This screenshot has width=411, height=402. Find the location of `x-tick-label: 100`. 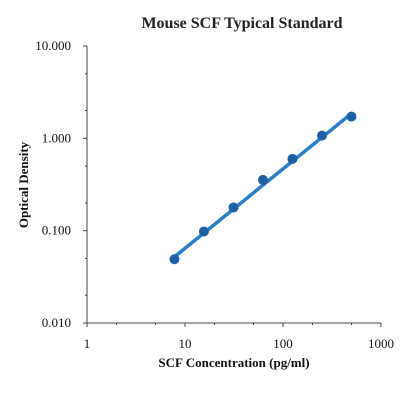

x-tick-label: 100 is located at coordinates (283, 343).